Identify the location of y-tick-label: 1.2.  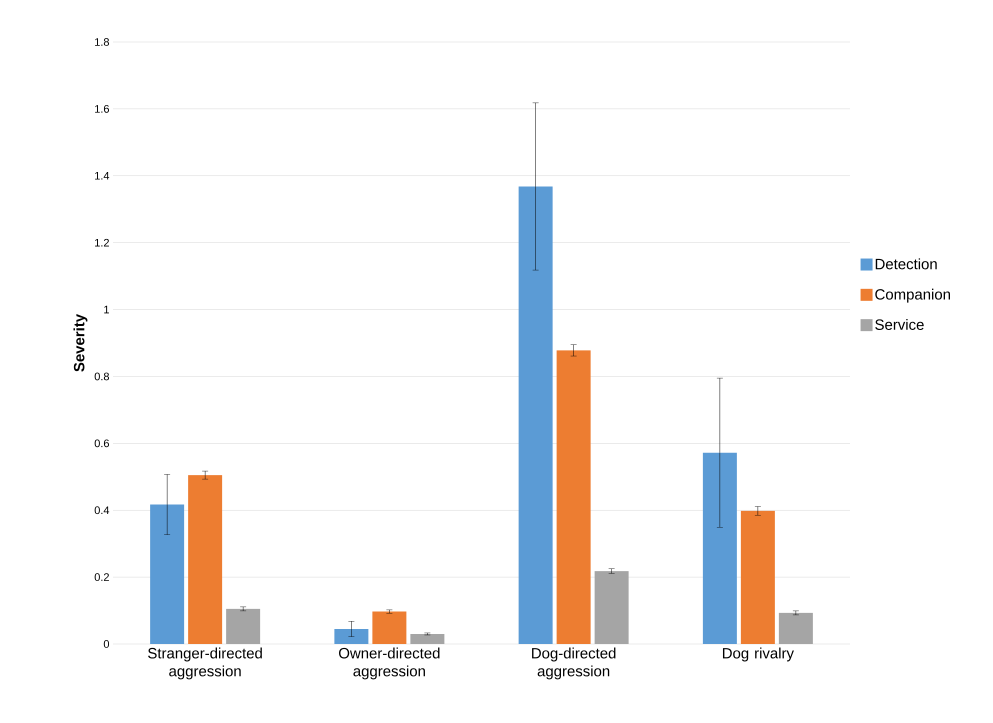
(102, 242).